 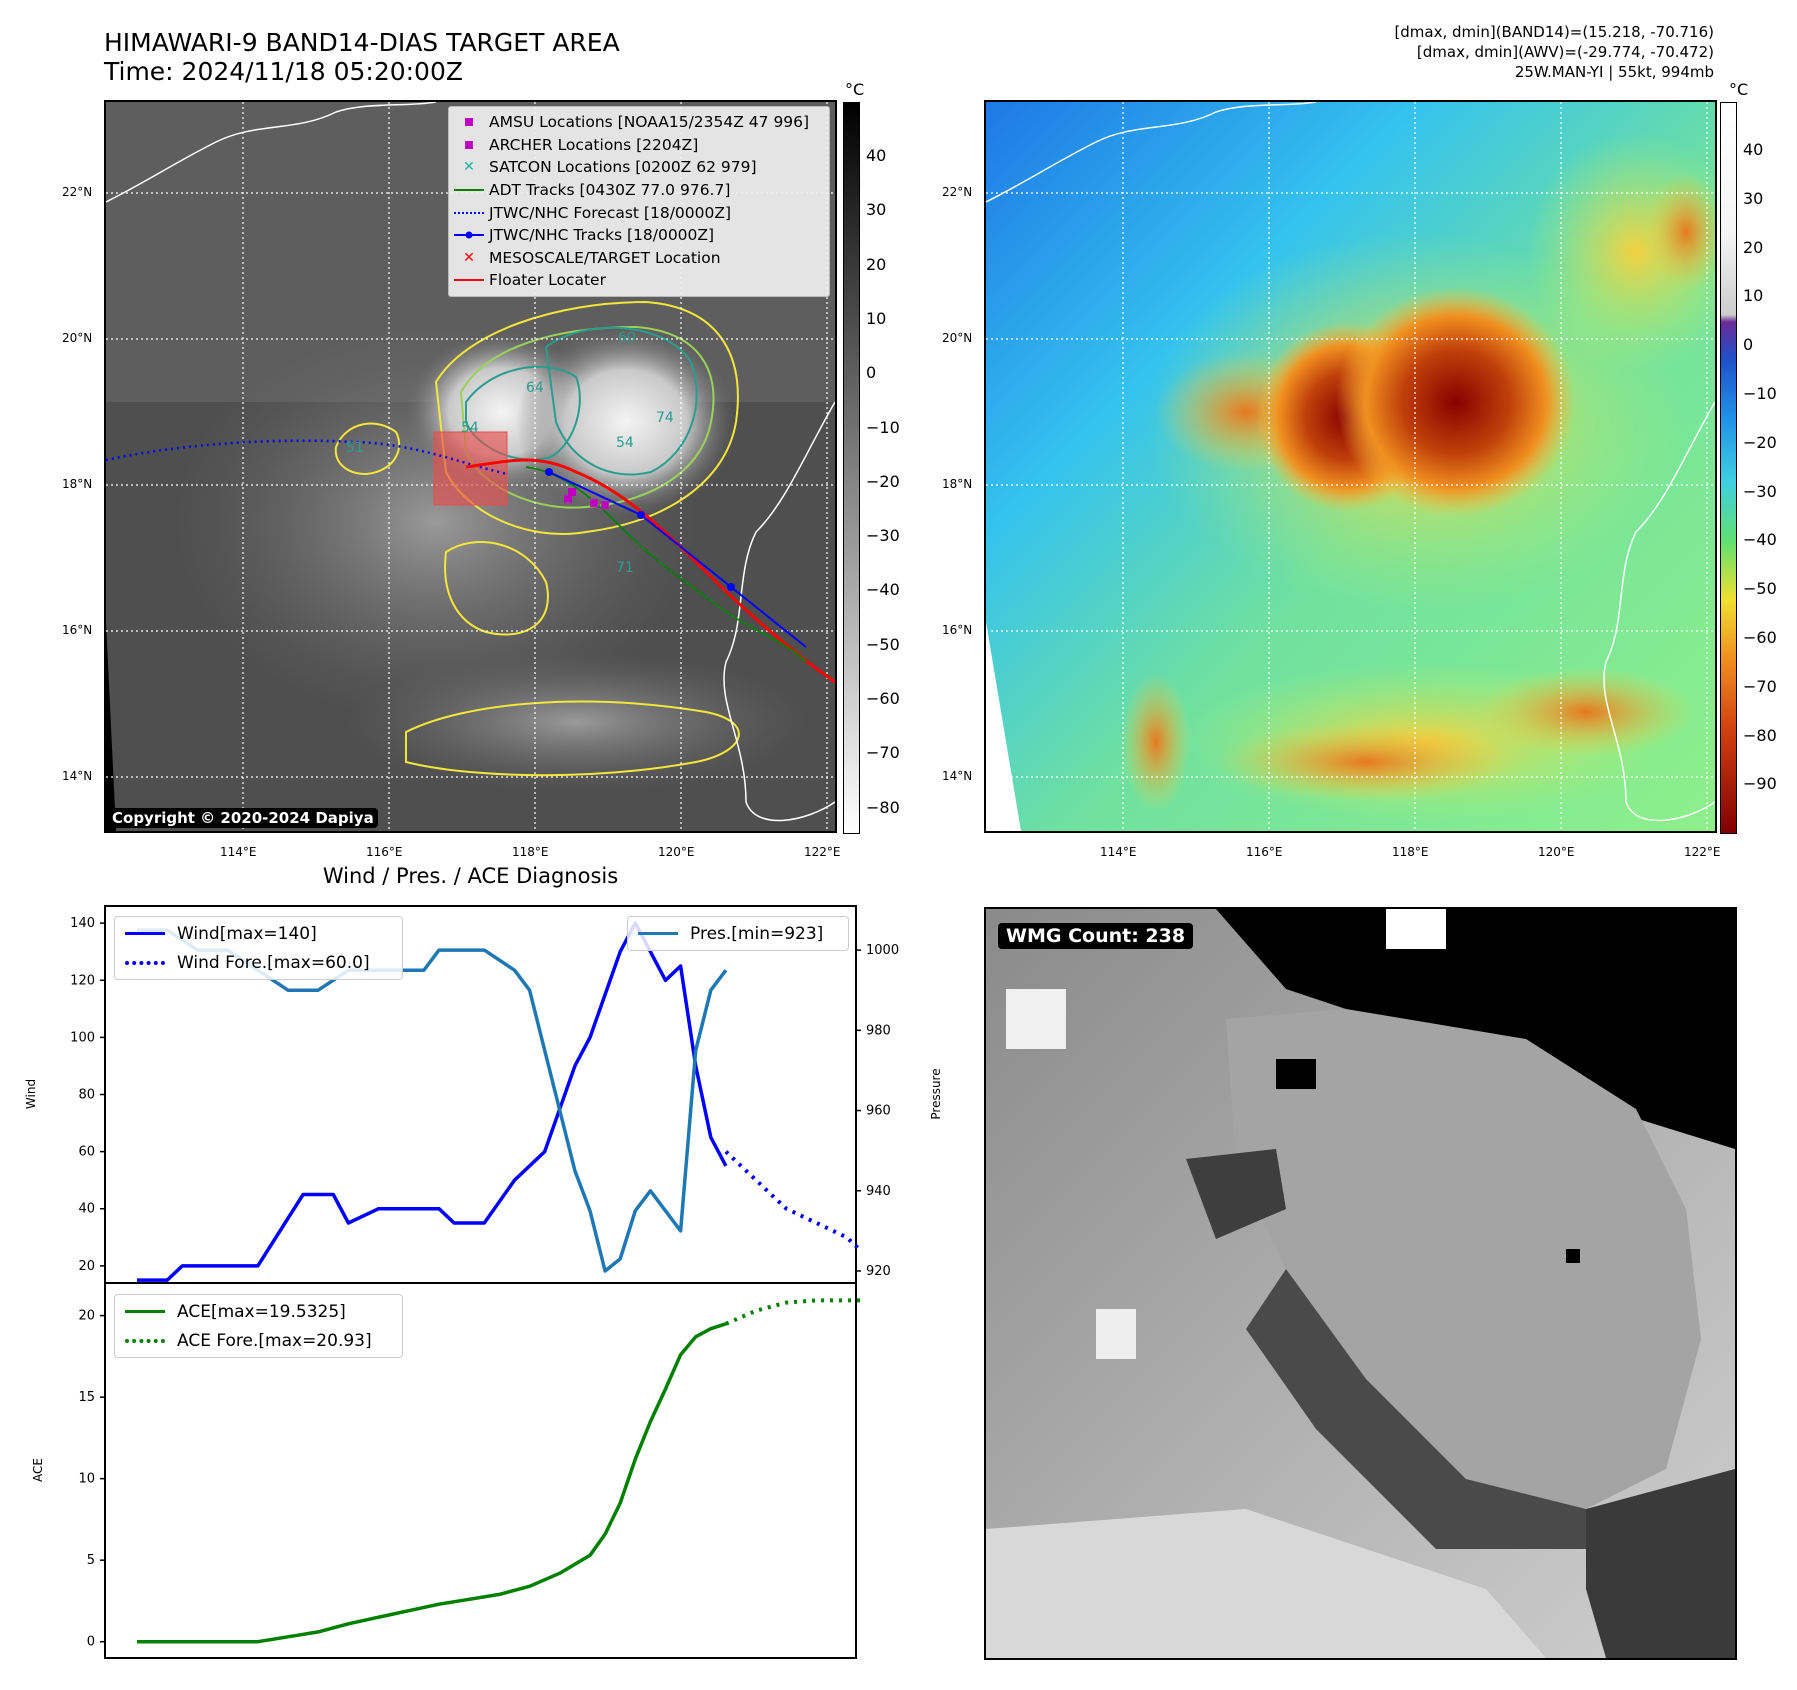 I want to click on wind-tick-label: 100, so click(x=82, y=1037).